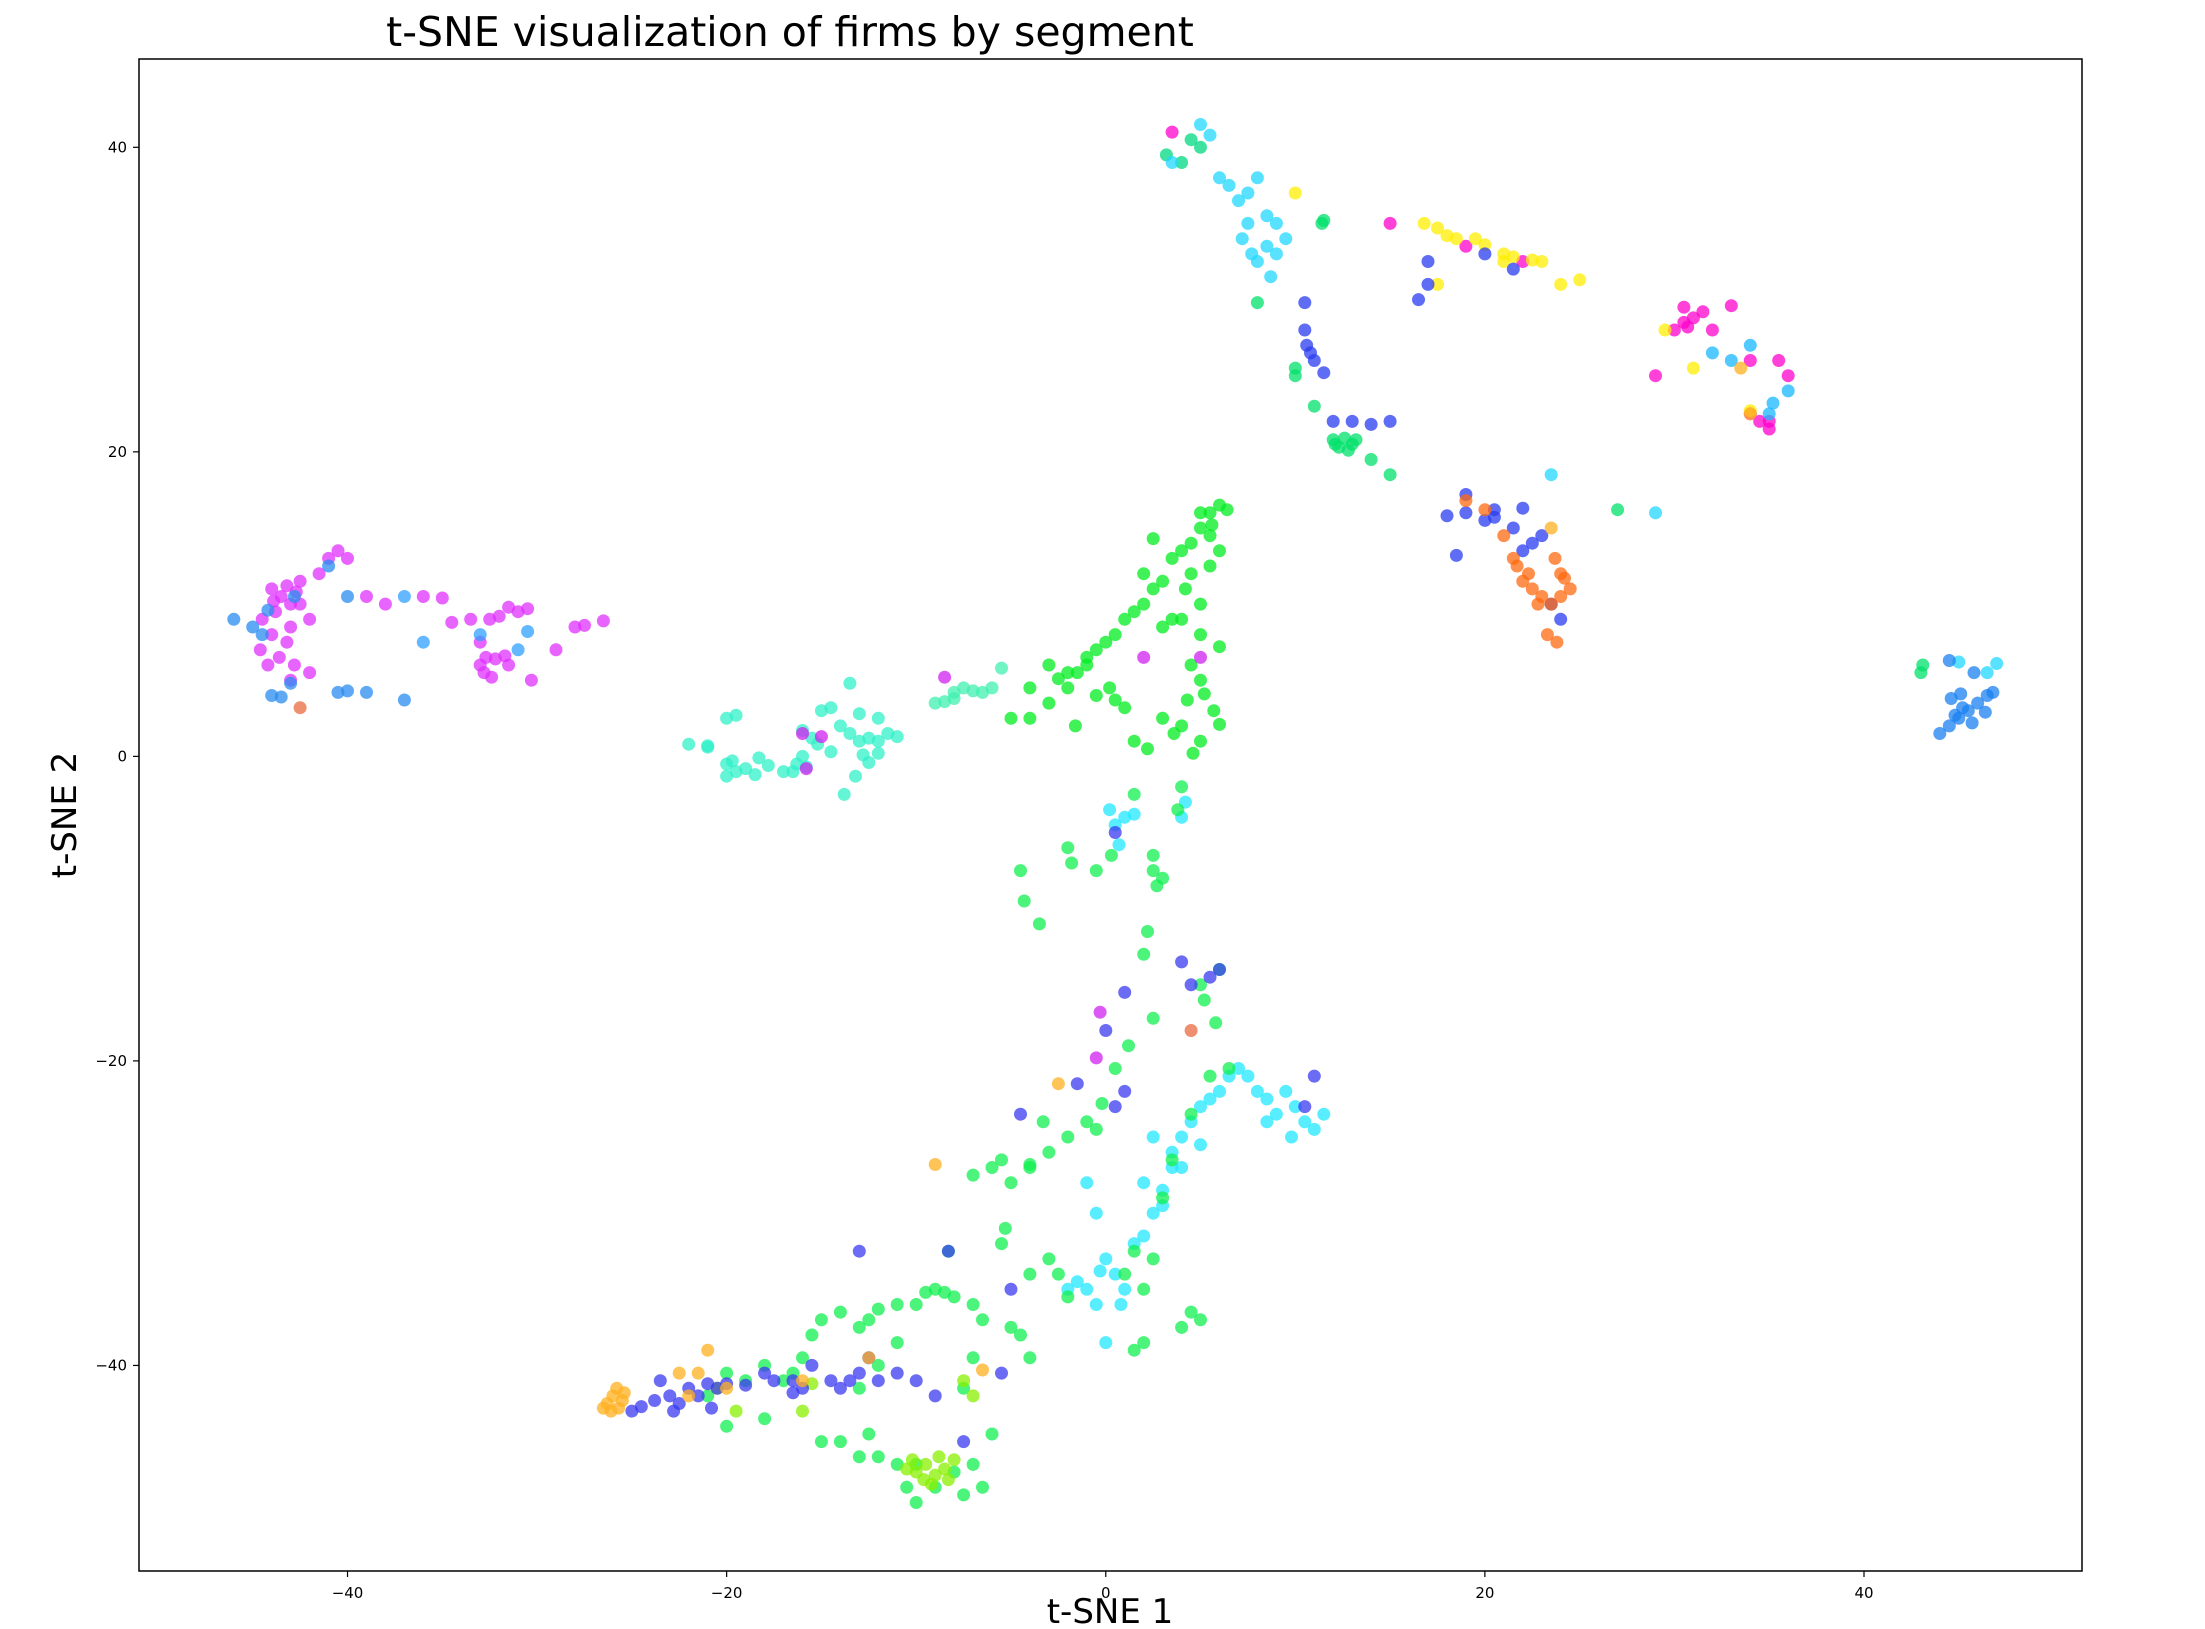 The image size is (2205, 1629). What do you see at coordinates (65, 815) in the screenshot?
I see `y-axis-label: t-SNE 2` at bounding box center [65, 815].